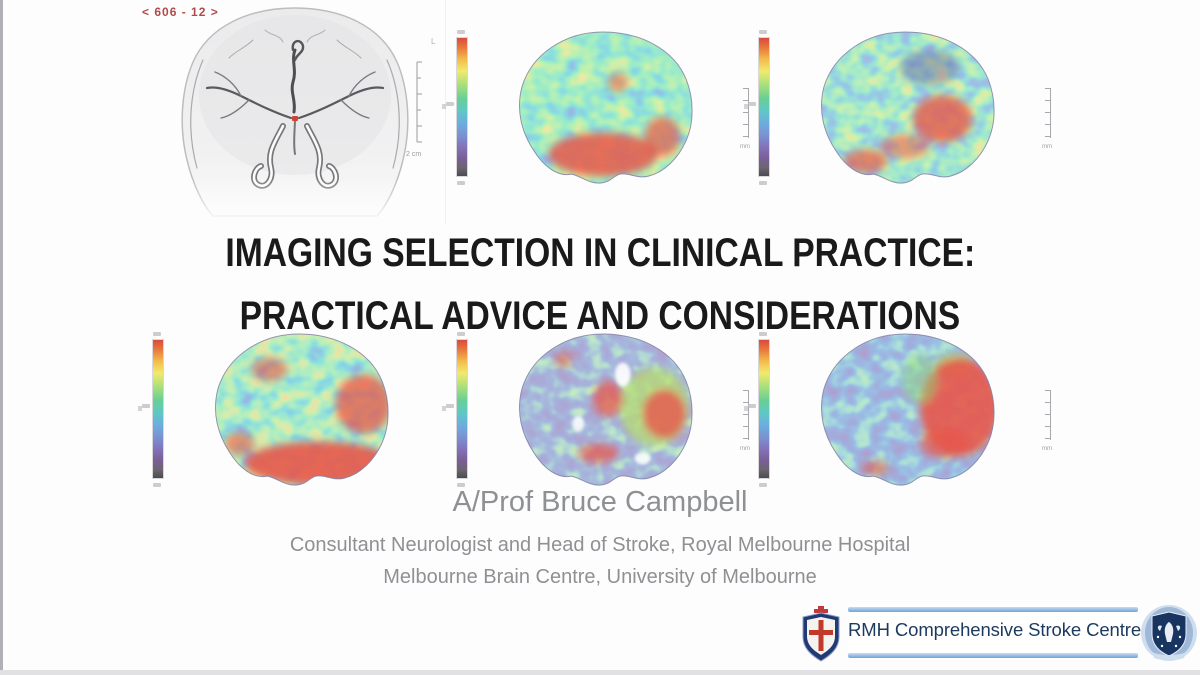 The height and width of the screenshot is (675, 1200). What do you see at coordinates (600, 253) in the screenshot?
I see `title-line-1: IMAGING SELECTION IN CLINICAL PRACTICE:` at bounding box center [600, 253].